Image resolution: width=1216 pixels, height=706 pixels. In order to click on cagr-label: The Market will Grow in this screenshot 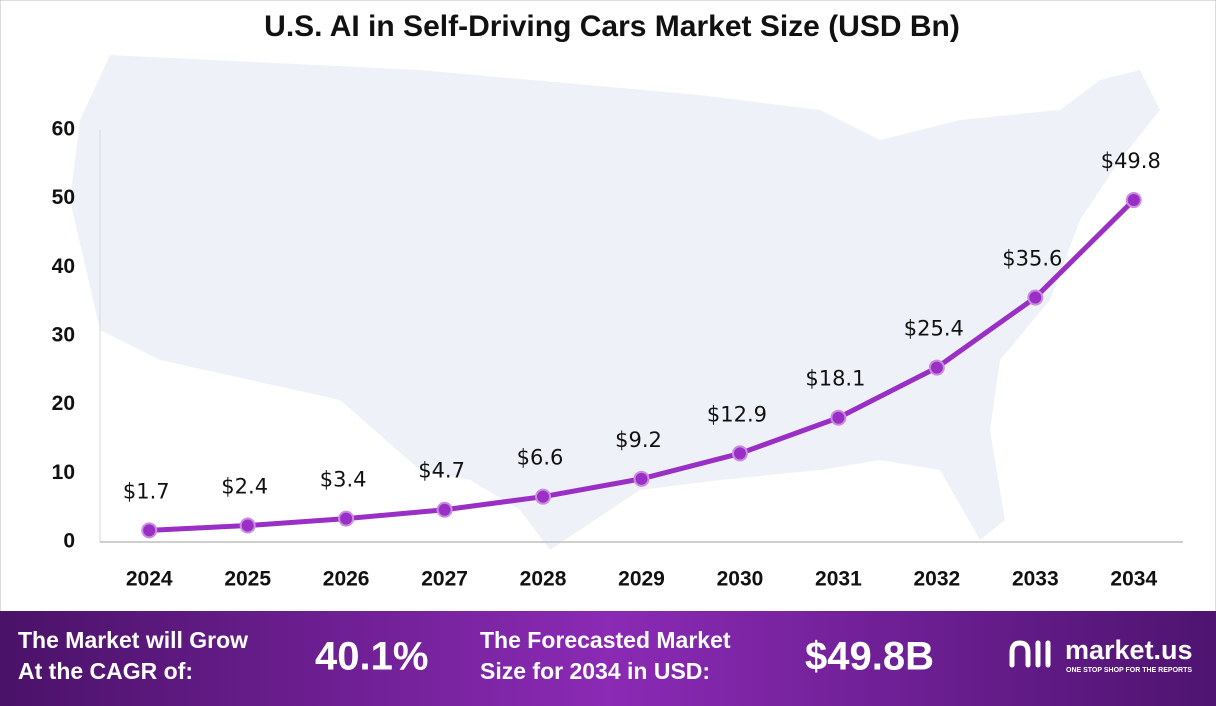, I will do `click(133, 640)`.